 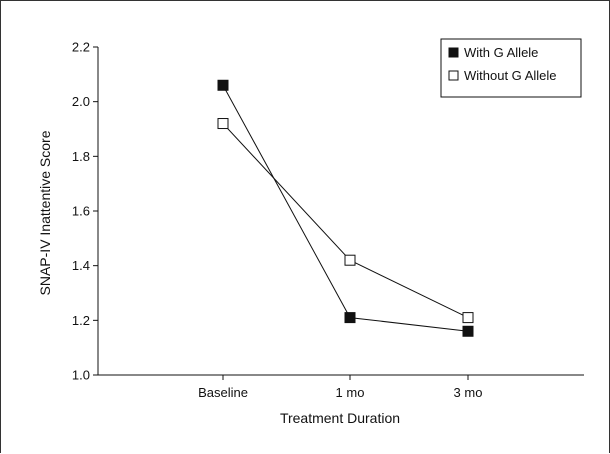 I want to click on y-tick-label: 1.0, so click(x=81, y=375).